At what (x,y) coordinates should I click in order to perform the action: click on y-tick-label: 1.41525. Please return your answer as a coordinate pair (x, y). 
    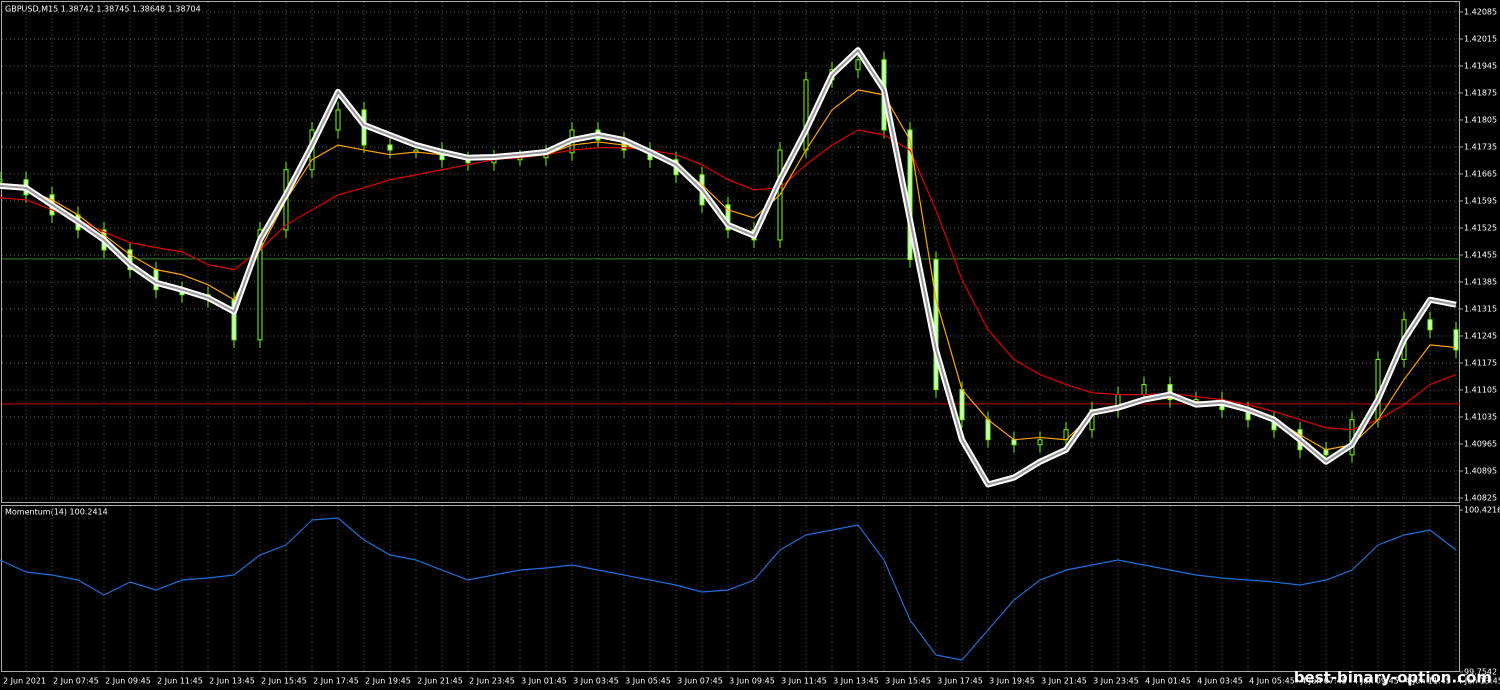
    Looking at the image, I should click on (1480, 227).